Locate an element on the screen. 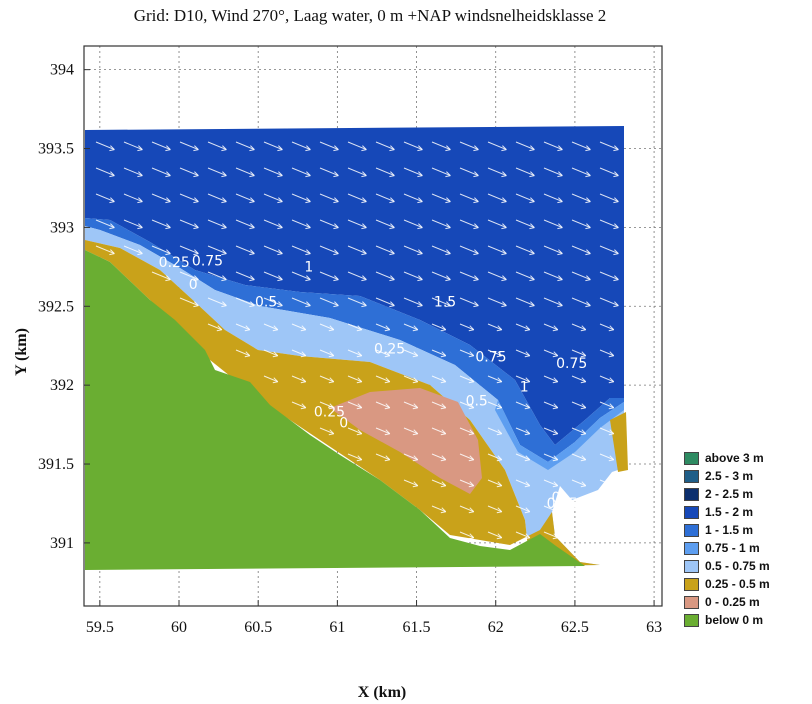 Image resolution: width=812 pixels, height=704 pixels. y-tick-label: 393.5 is located at coordinates (56, 149).